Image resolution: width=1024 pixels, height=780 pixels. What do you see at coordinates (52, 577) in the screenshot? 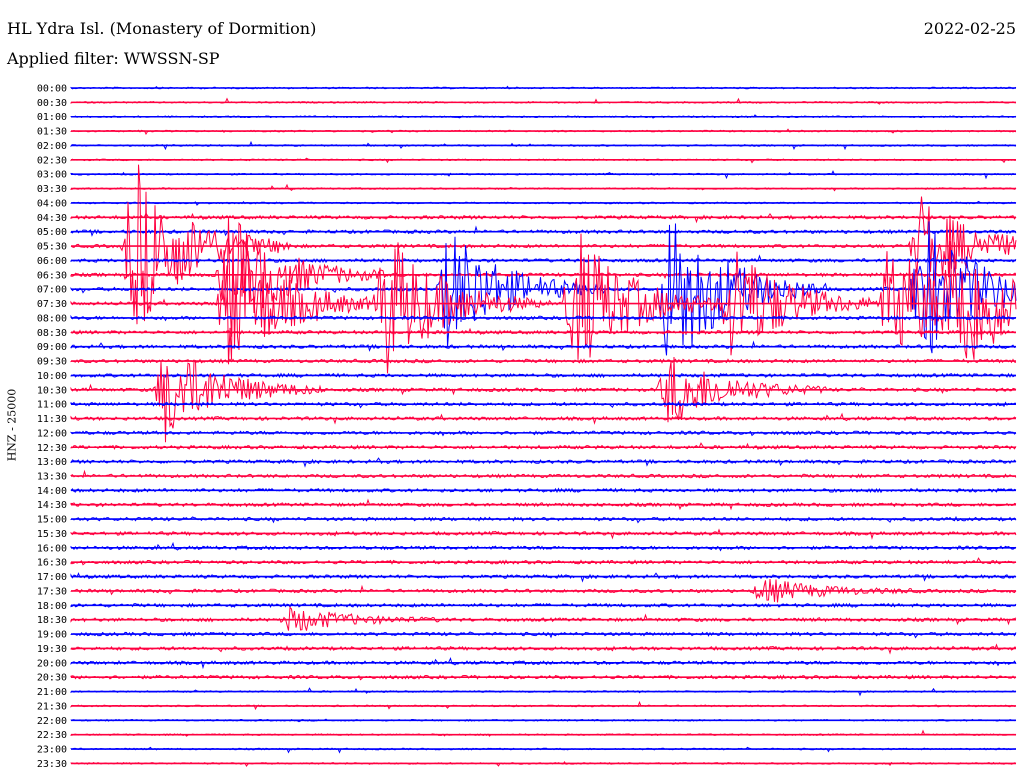
I see `tick-label: 17:00` at bounding box center [52, 577].